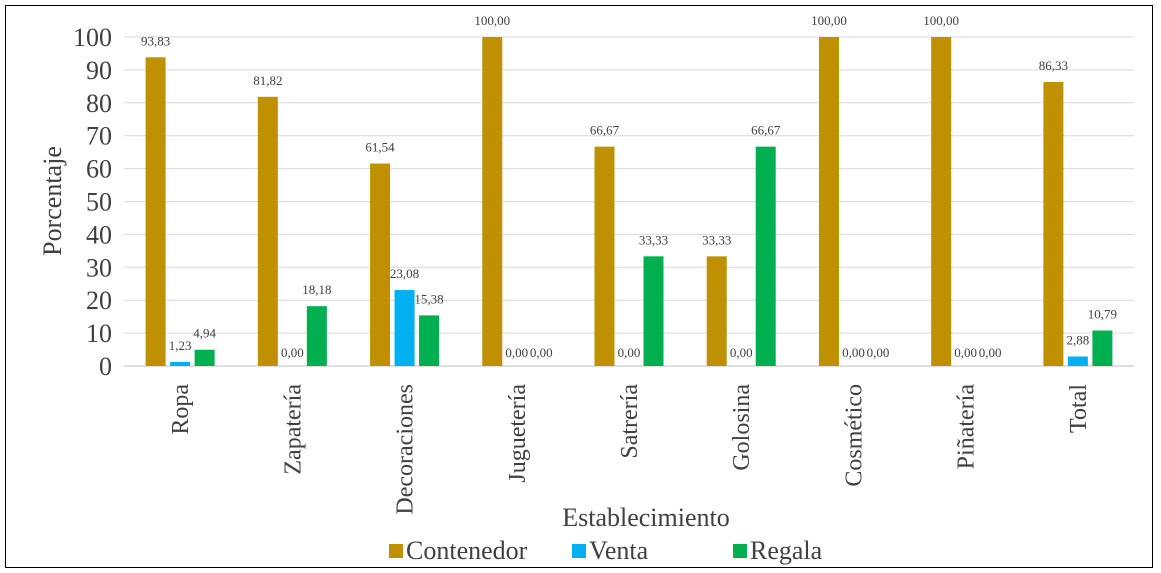 Image resolution: width=1161 pixels, height=573 pixels. What do you see at coordinates (404, 273) in the screenshot?
I see `data-label: 23,08` at bounding box center [404, 273].